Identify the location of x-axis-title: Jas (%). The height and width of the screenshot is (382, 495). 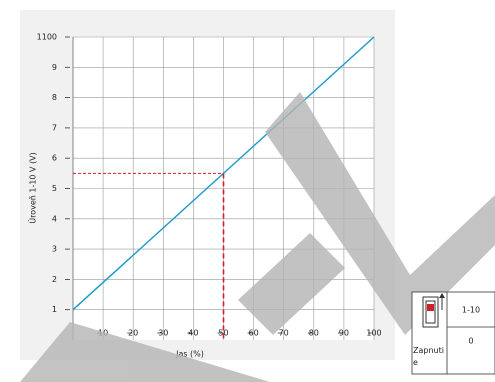
(189, 354).